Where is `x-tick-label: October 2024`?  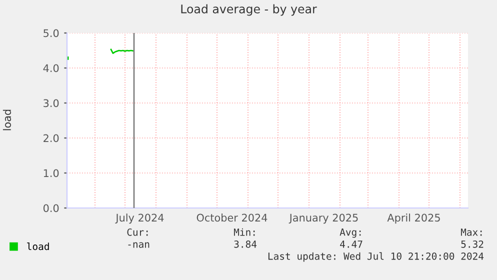 x-tick-label: October 2024 is located at coordinates (232, 218).